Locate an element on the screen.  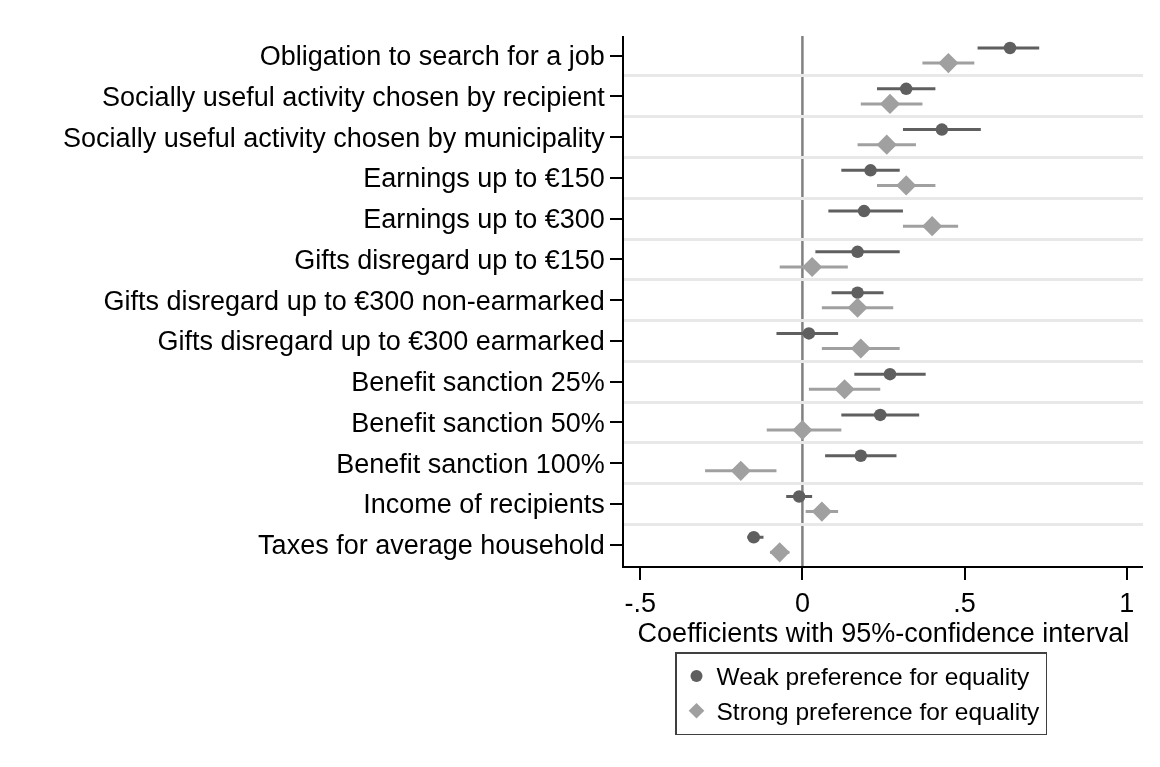
y-tick-label: Benefit sanction 100% is located at coordinates (470, 463).